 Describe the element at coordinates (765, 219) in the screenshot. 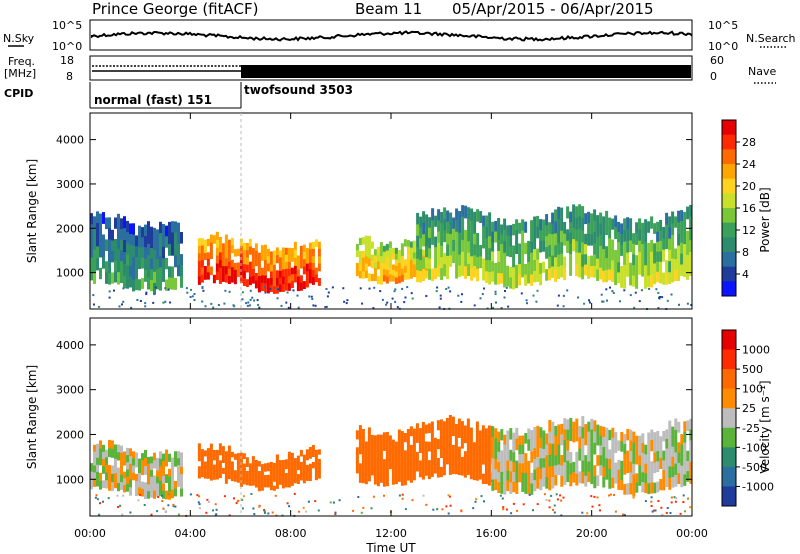

I see `power-colorbar-label: Power [dB]` at that location.